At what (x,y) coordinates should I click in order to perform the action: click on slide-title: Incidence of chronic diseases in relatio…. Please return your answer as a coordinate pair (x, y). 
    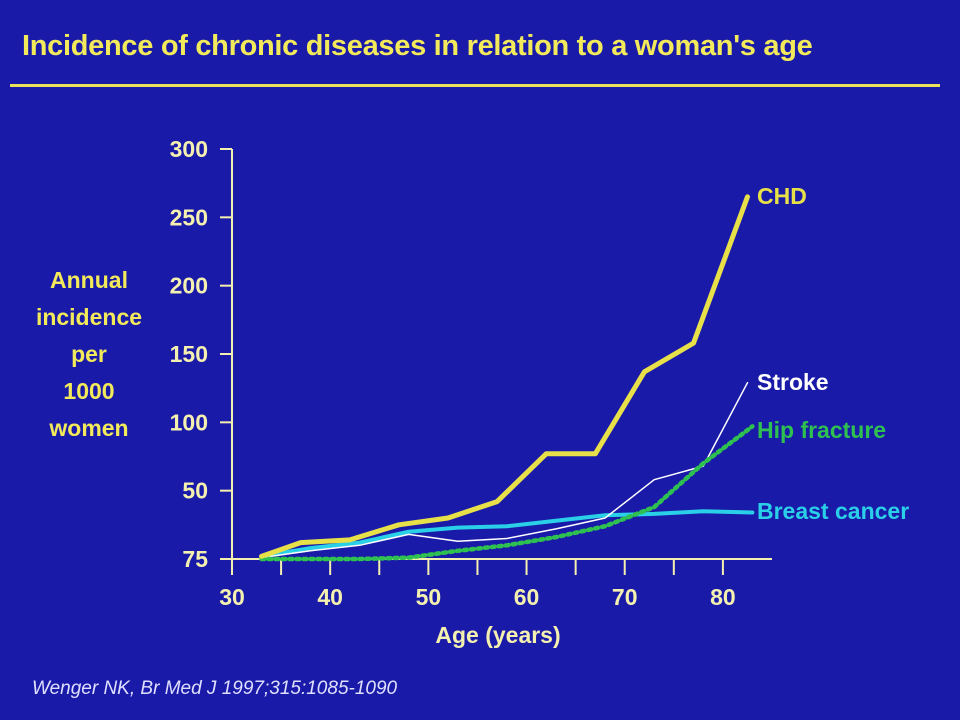
    Looking at the image, I should click on (417, 46).